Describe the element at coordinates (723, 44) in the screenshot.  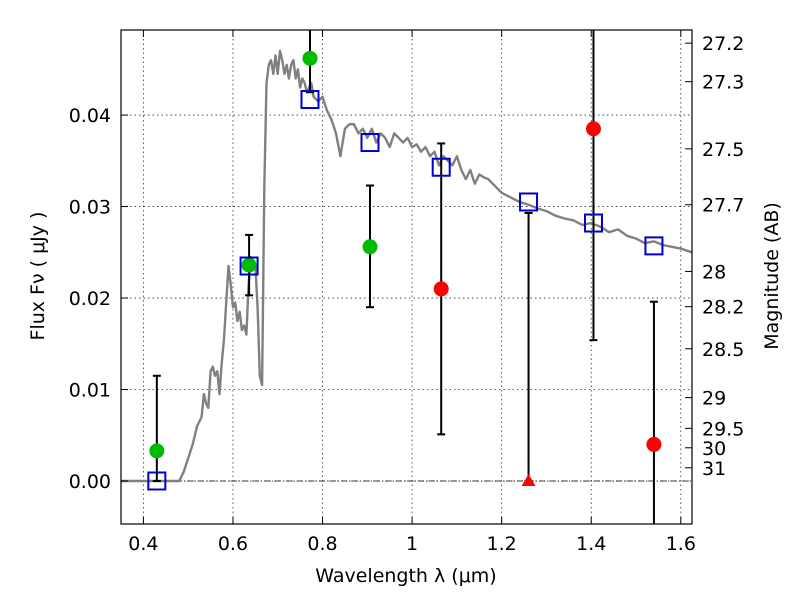
I see `magnitude-tick-label: 27.2` at that location.